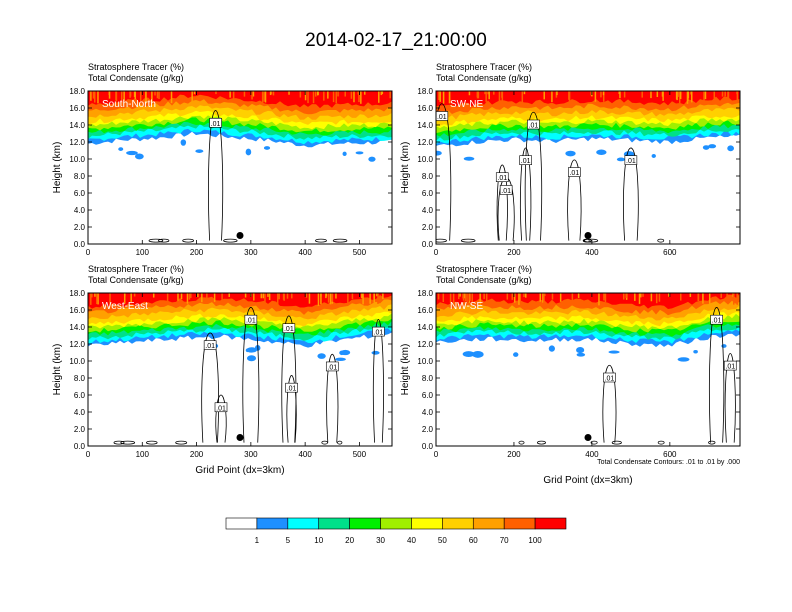 This screenshot has width=792, height=612. What do you see at coordinates (305, 252) in the screenshot?
I see `x-tick-label: 400` at bounding box center [305, 252].